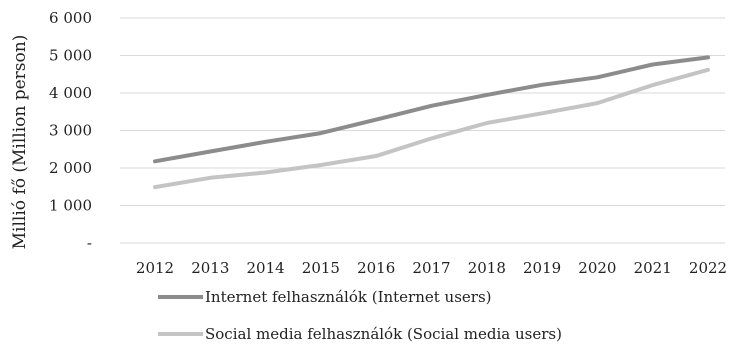 This screenshot has width=732, height=351. What do you see at coordinates (155, 268) in the screenshot?
I see `x-tick-label: 2012` at bounding box center [155, 268].